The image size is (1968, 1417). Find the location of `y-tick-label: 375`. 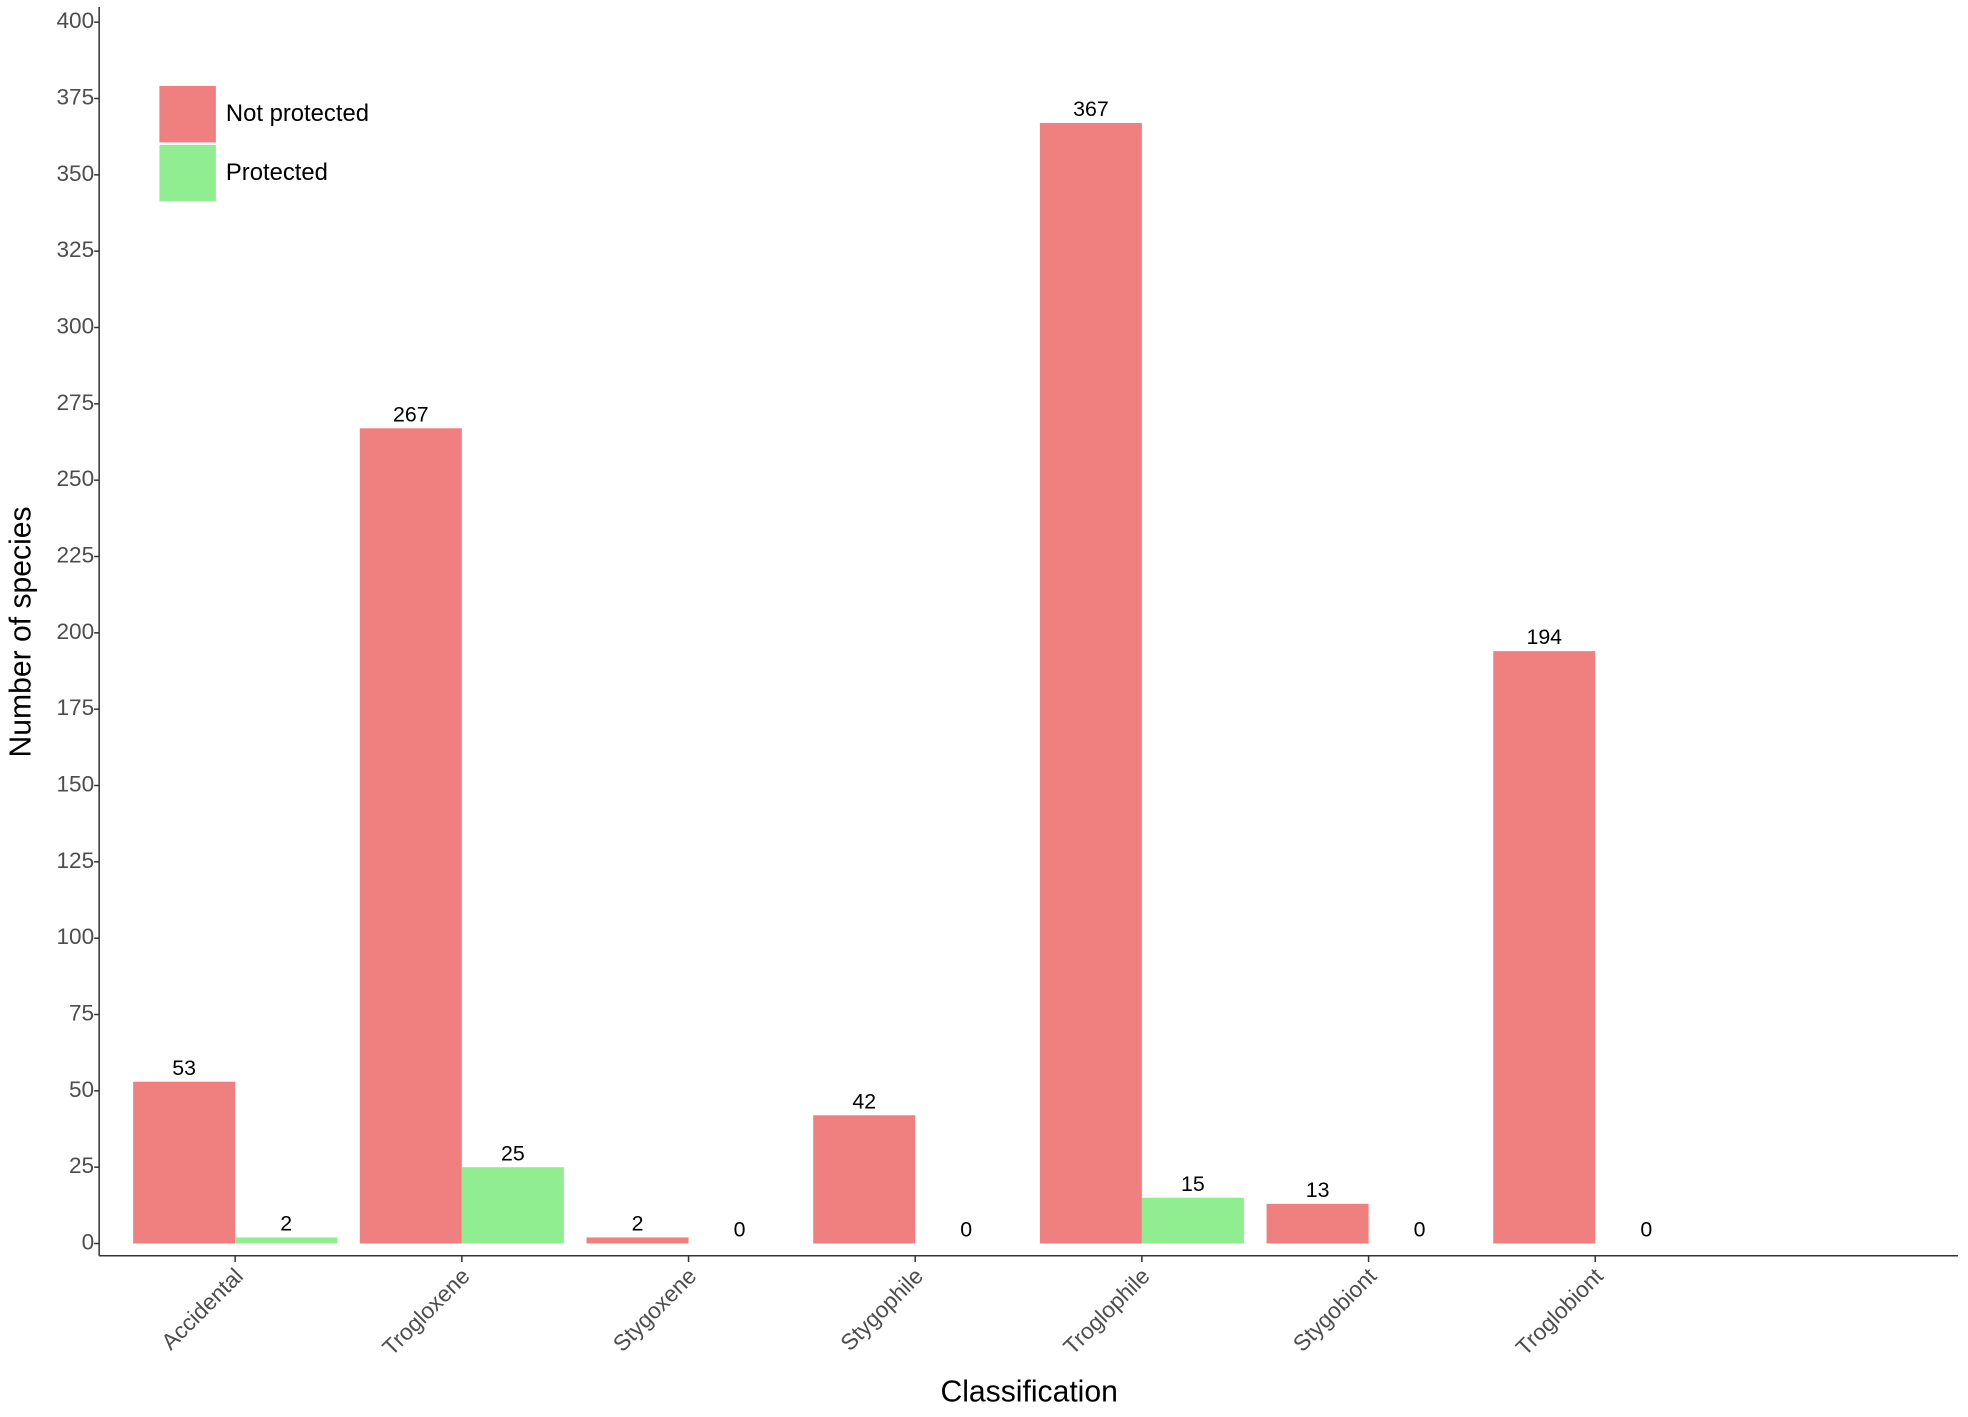

y-tick-label: 375 is located at coordinates (75, 96).